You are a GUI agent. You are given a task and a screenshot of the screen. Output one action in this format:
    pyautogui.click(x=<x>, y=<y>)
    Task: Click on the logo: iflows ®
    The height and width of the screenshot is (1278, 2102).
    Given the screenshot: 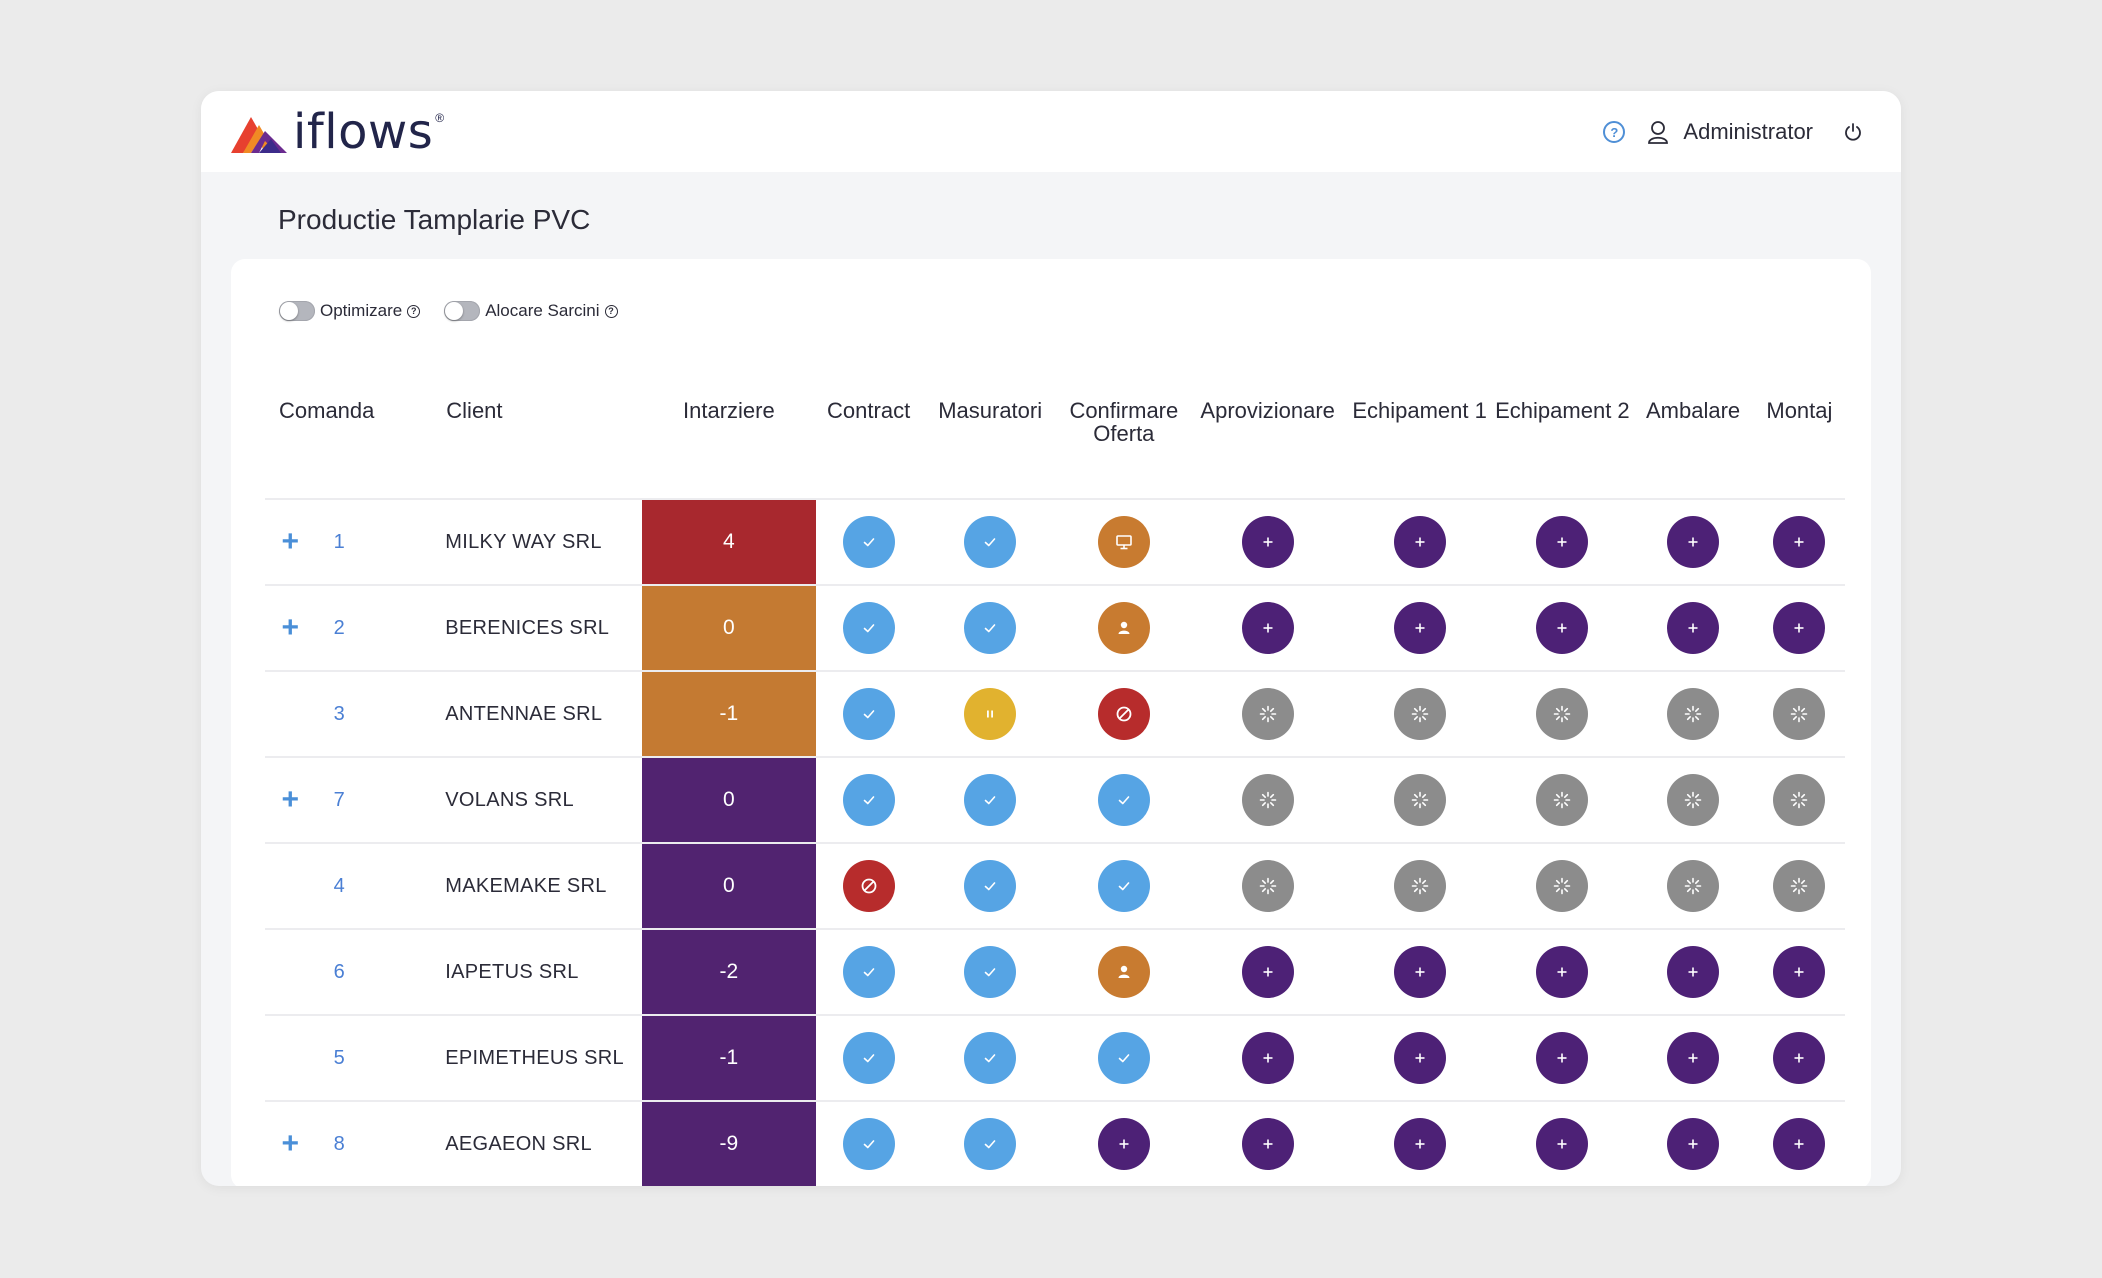 What is the action you would take?
    pyautogui.click(x=336, y=132)
    